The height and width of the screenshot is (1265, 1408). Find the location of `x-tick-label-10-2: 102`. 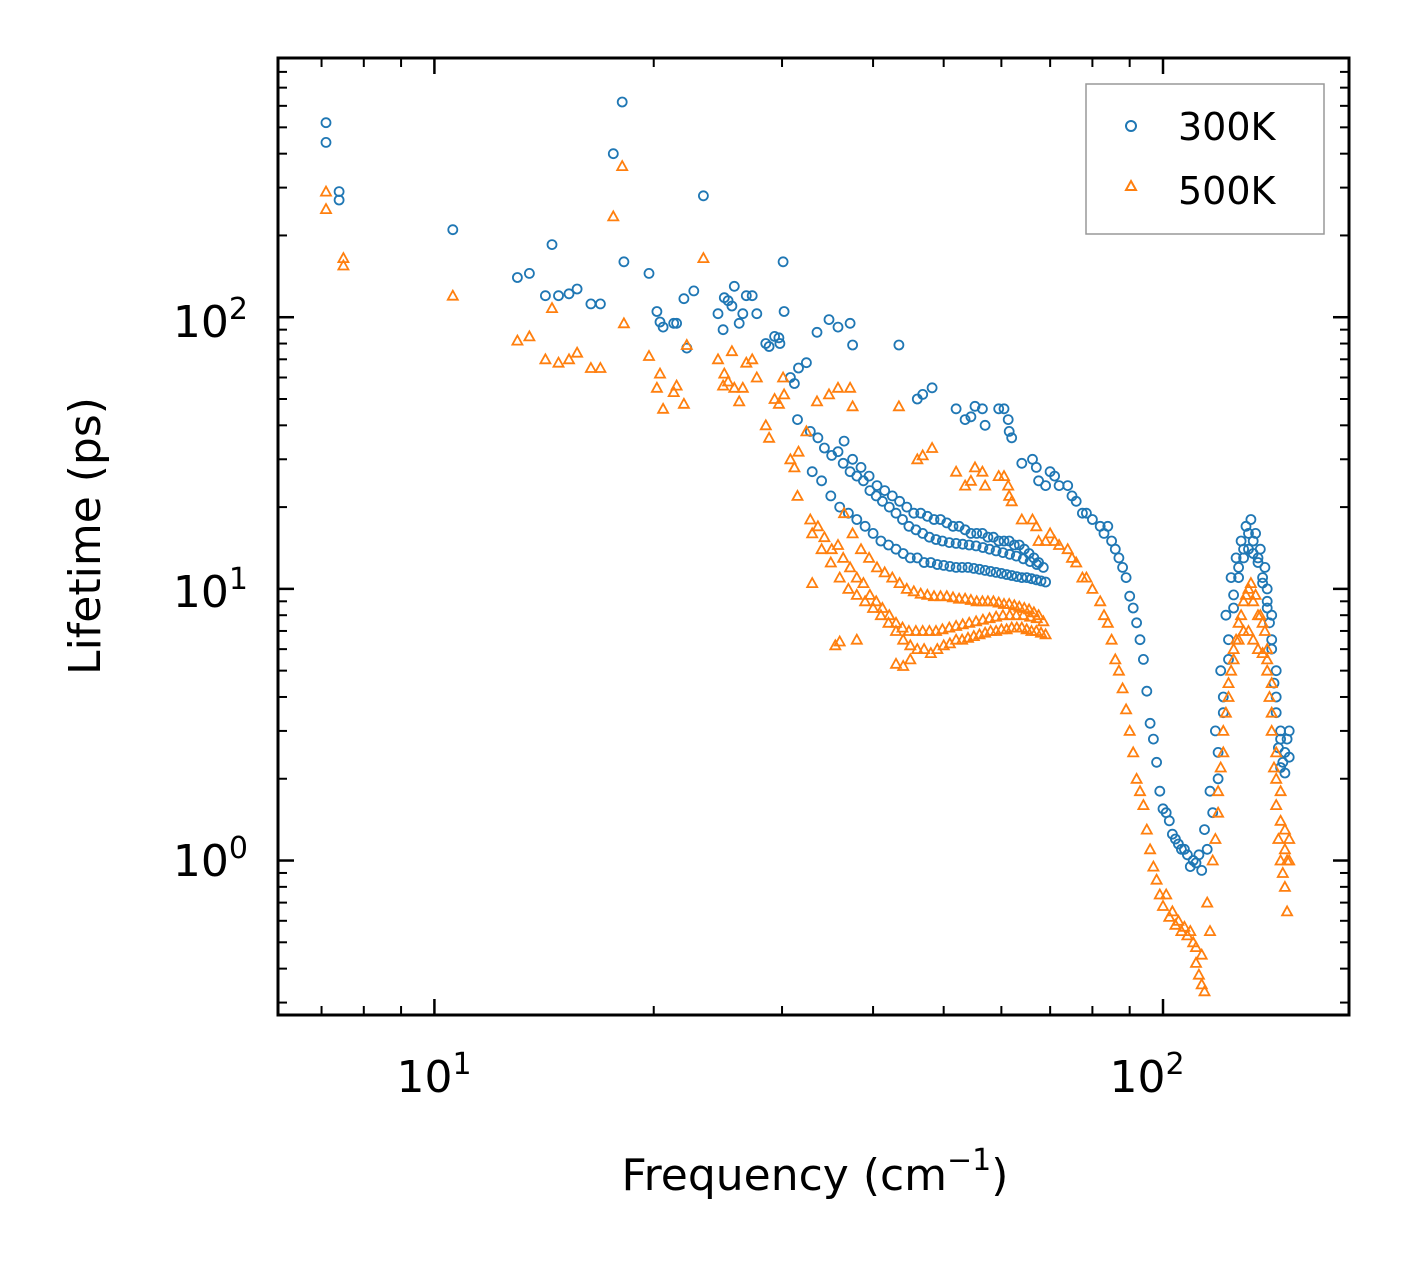

x-tick-label-10-2: 102 is located at coordinates (1146, 1075).